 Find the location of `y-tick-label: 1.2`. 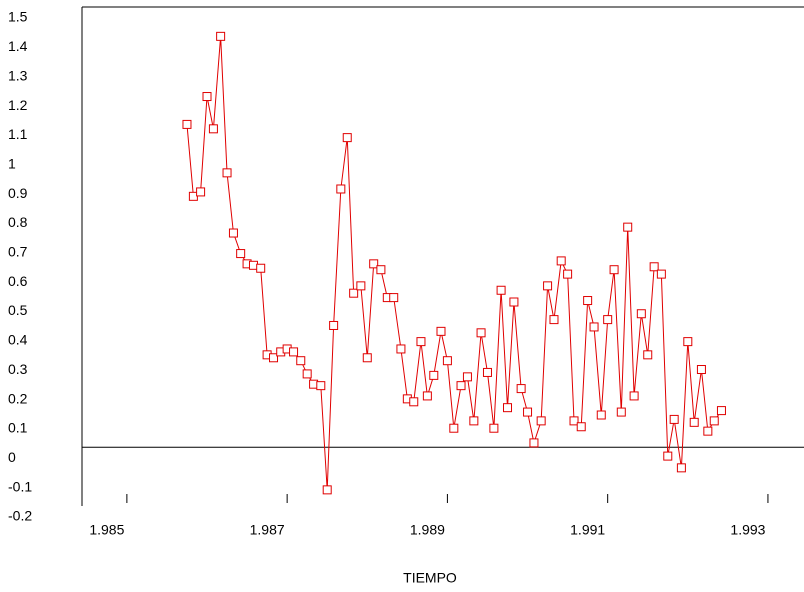

y-tick-label: 1.2 is located at coordinates (18, 105).